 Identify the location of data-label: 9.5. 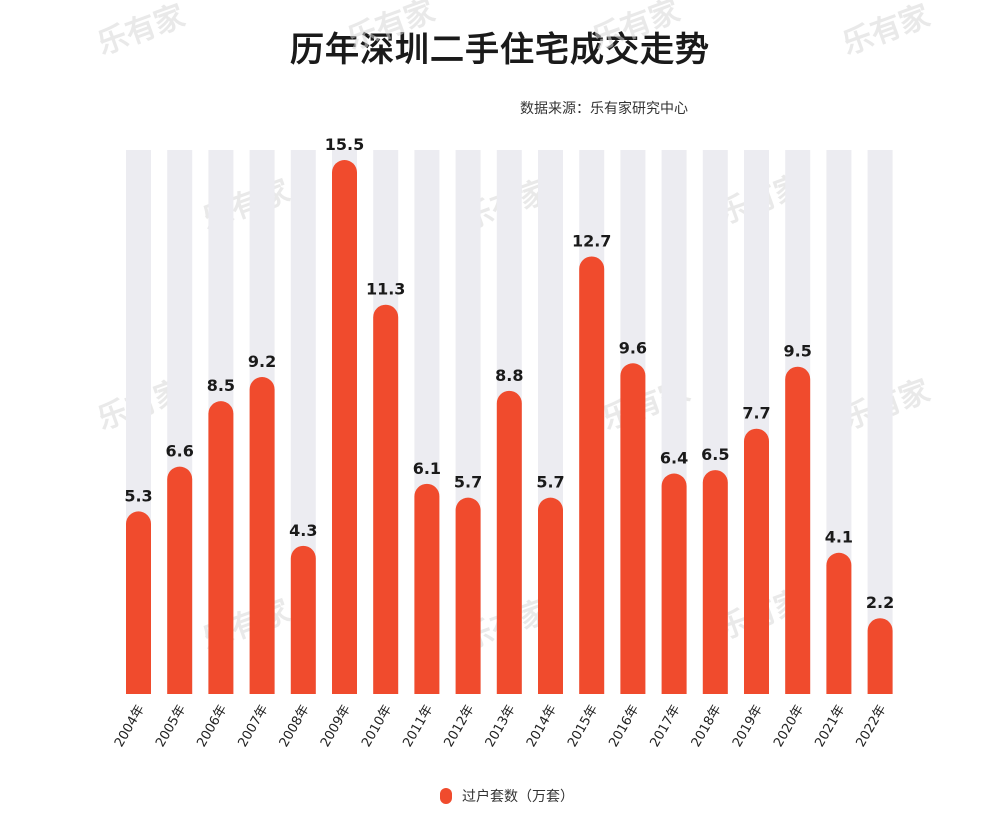
(798, 351).